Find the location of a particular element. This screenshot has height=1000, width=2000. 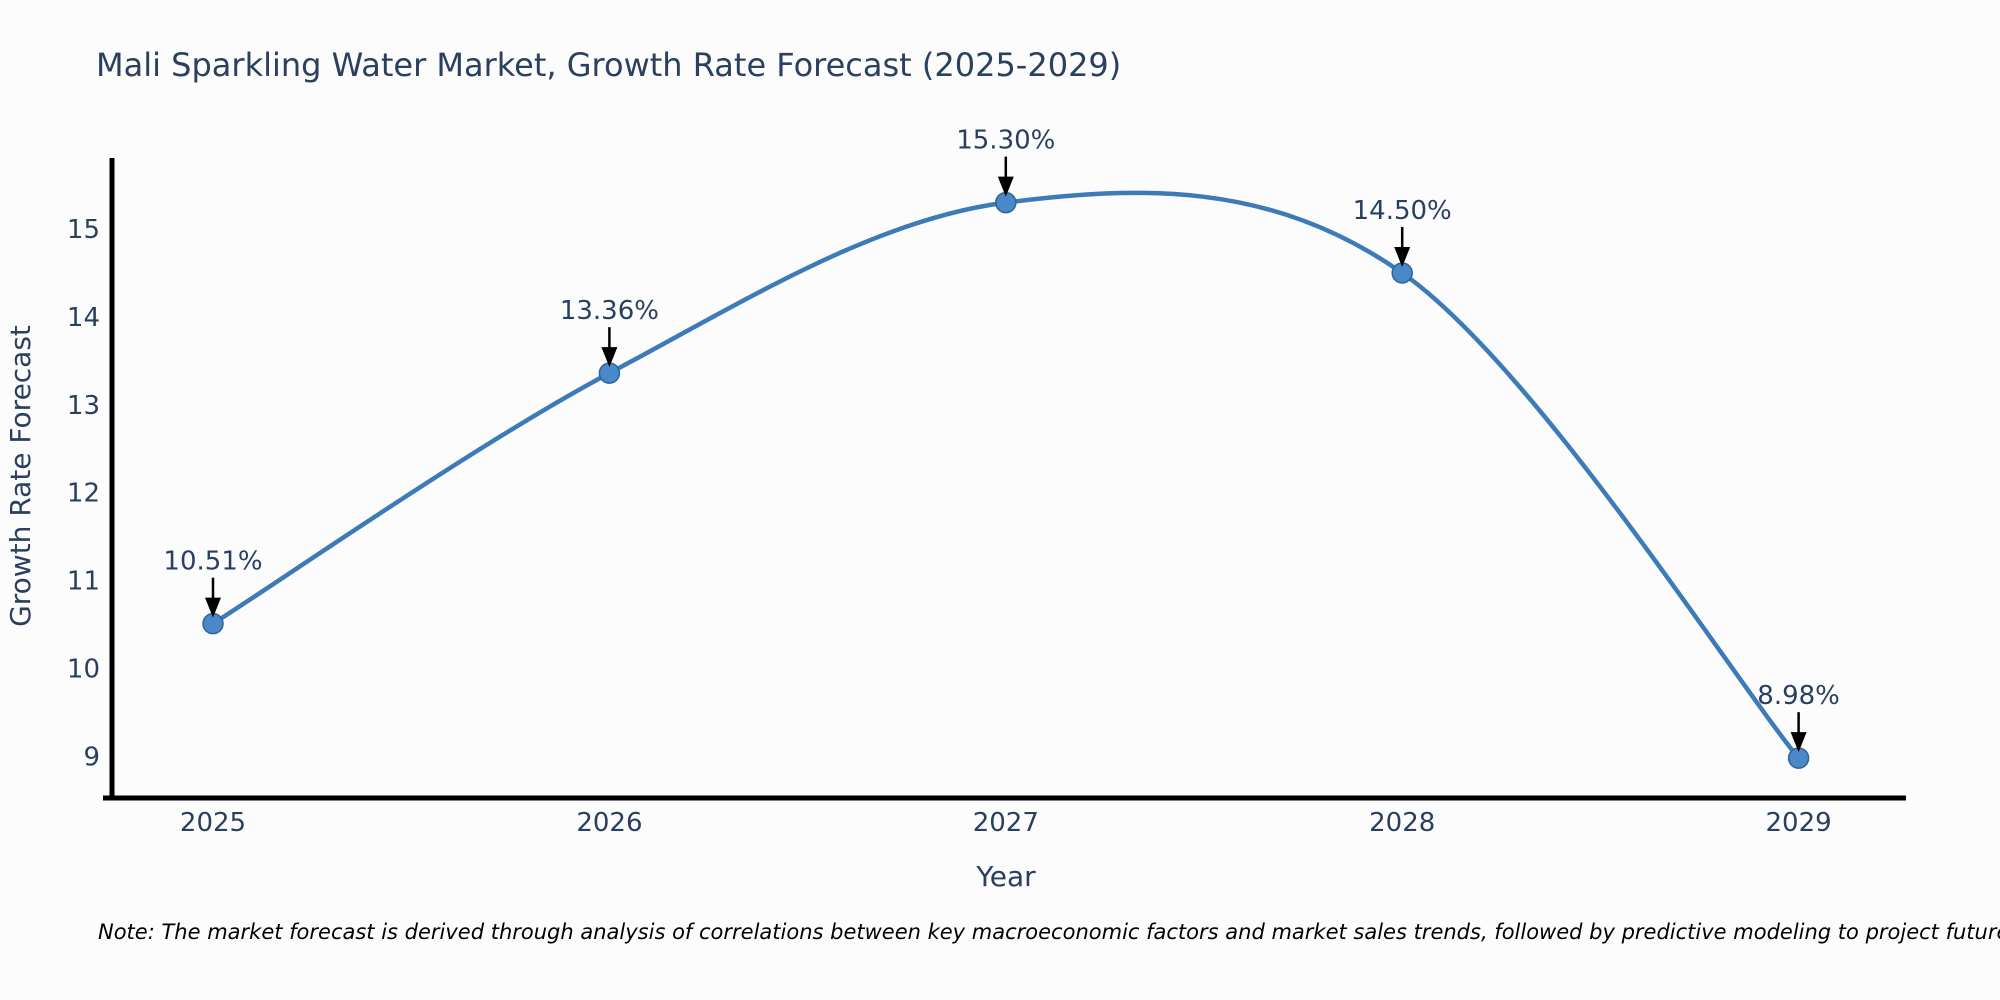

point-value-label: 13.36% is located at coordinates (609, 311).